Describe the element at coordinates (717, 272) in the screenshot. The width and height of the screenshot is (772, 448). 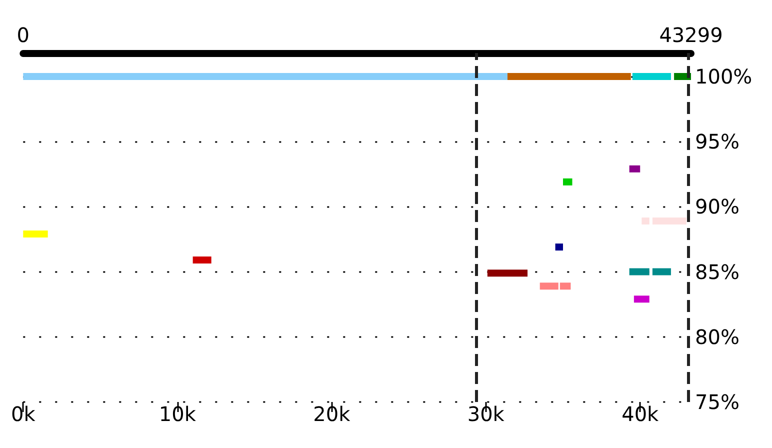
I see `y-tick-label: 85%` at that location.